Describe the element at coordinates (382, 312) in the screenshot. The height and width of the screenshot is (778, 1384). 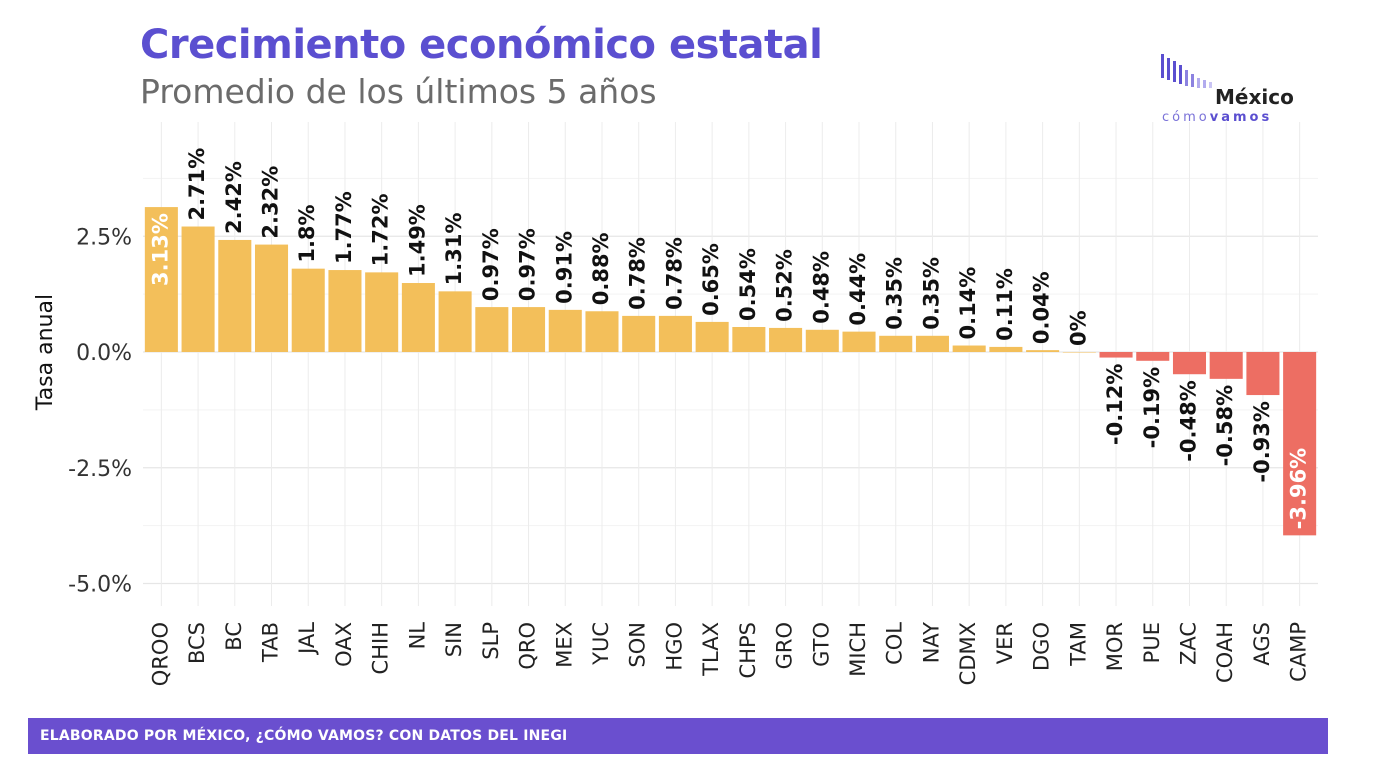
I see `bar-chih` at that location.